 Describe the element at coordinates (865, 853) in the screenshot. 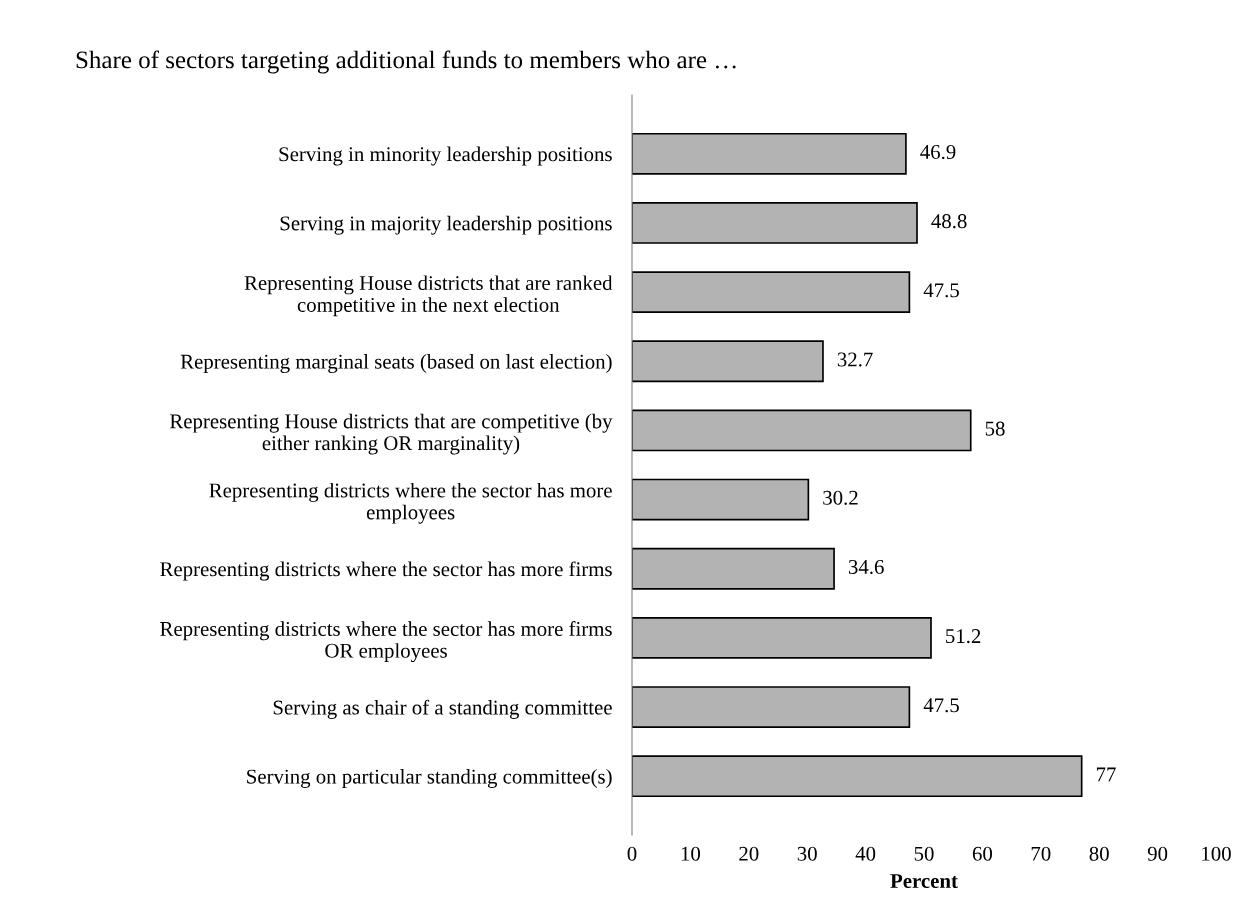

I see `x-tick-label: 40` at that location.